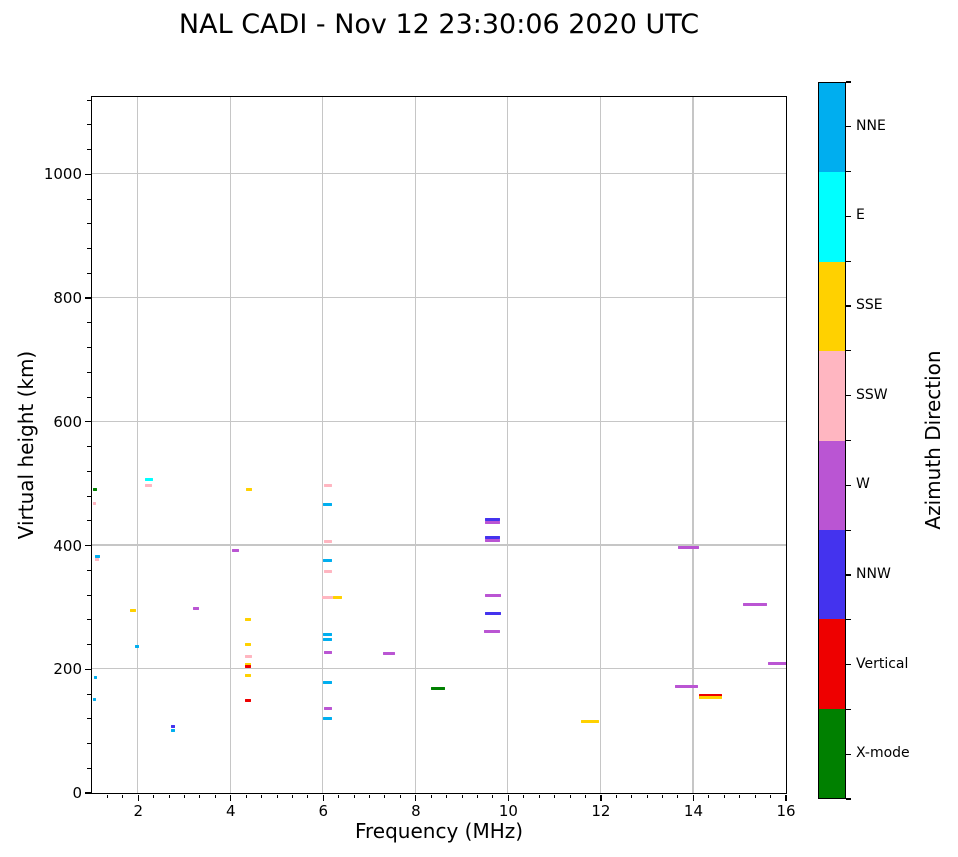  Describe the element at coordinates (832, 396) in the screenshot. I see `colorbar-segment-ssw` at that location.